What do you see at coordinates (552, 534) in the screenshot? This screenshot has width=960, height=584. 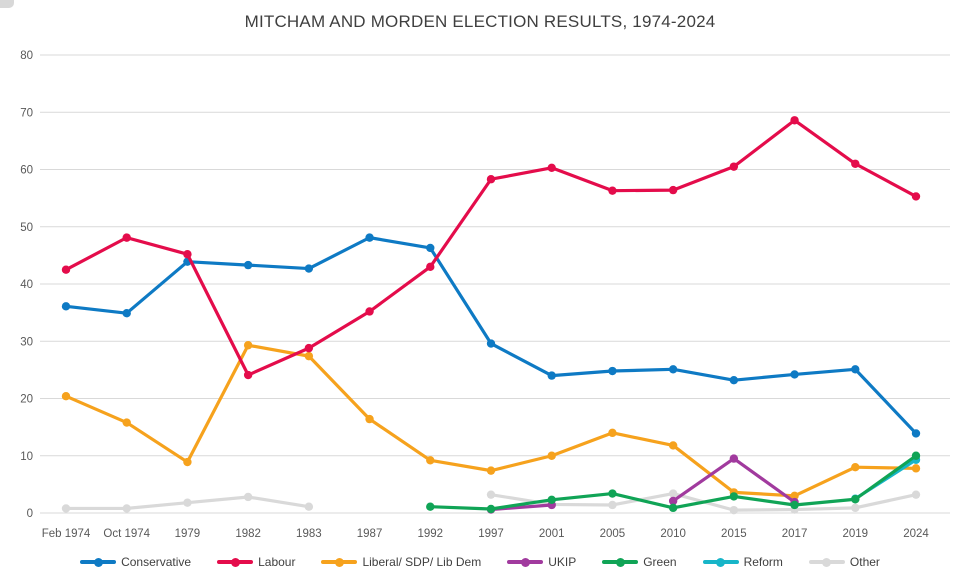 I see `svg-text: 2001` at bounding box center [552, 534].